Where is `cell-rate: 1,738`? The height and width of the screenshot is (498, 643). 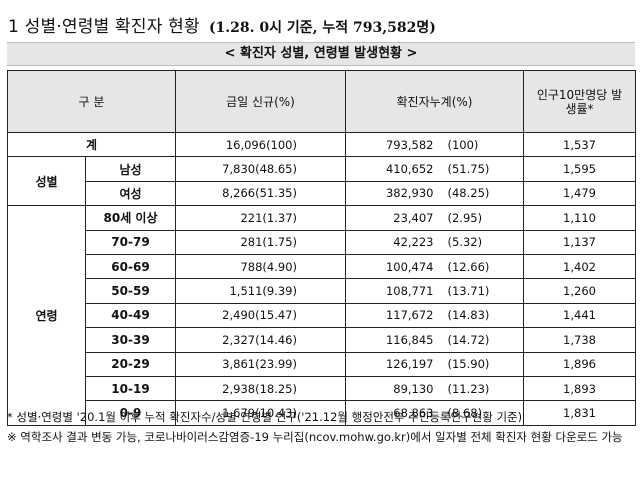 cell-rate: 1,738 is located at coordinates (579, 340).